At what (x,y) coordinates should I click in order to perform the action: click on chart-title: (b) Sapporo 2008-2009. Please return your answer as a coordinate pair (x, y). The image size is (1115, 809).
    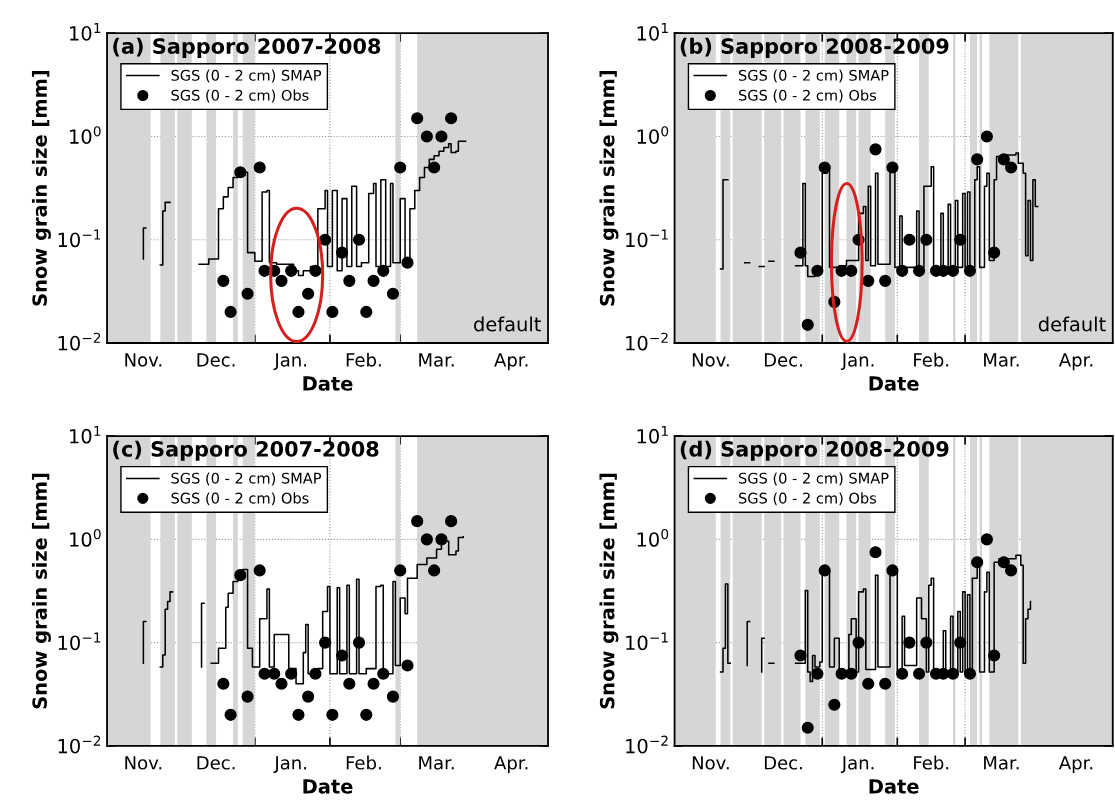
    Looking at the image, I should click on (814, 47).